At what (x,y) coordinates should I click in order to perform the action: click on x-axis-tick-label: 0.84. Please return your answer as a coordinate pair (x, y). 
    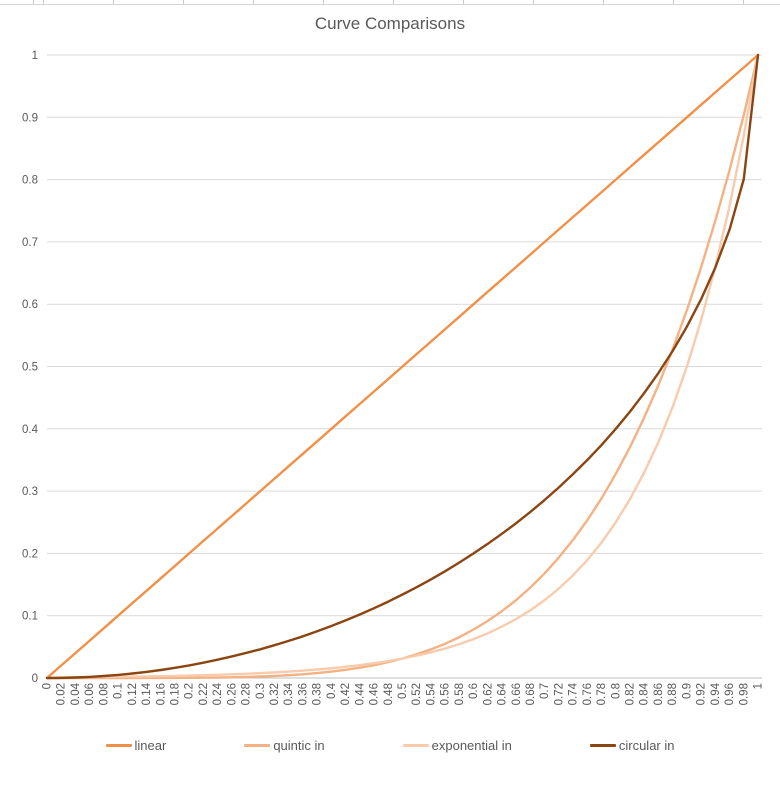
    Looking at the image, I should click on (645, 693).